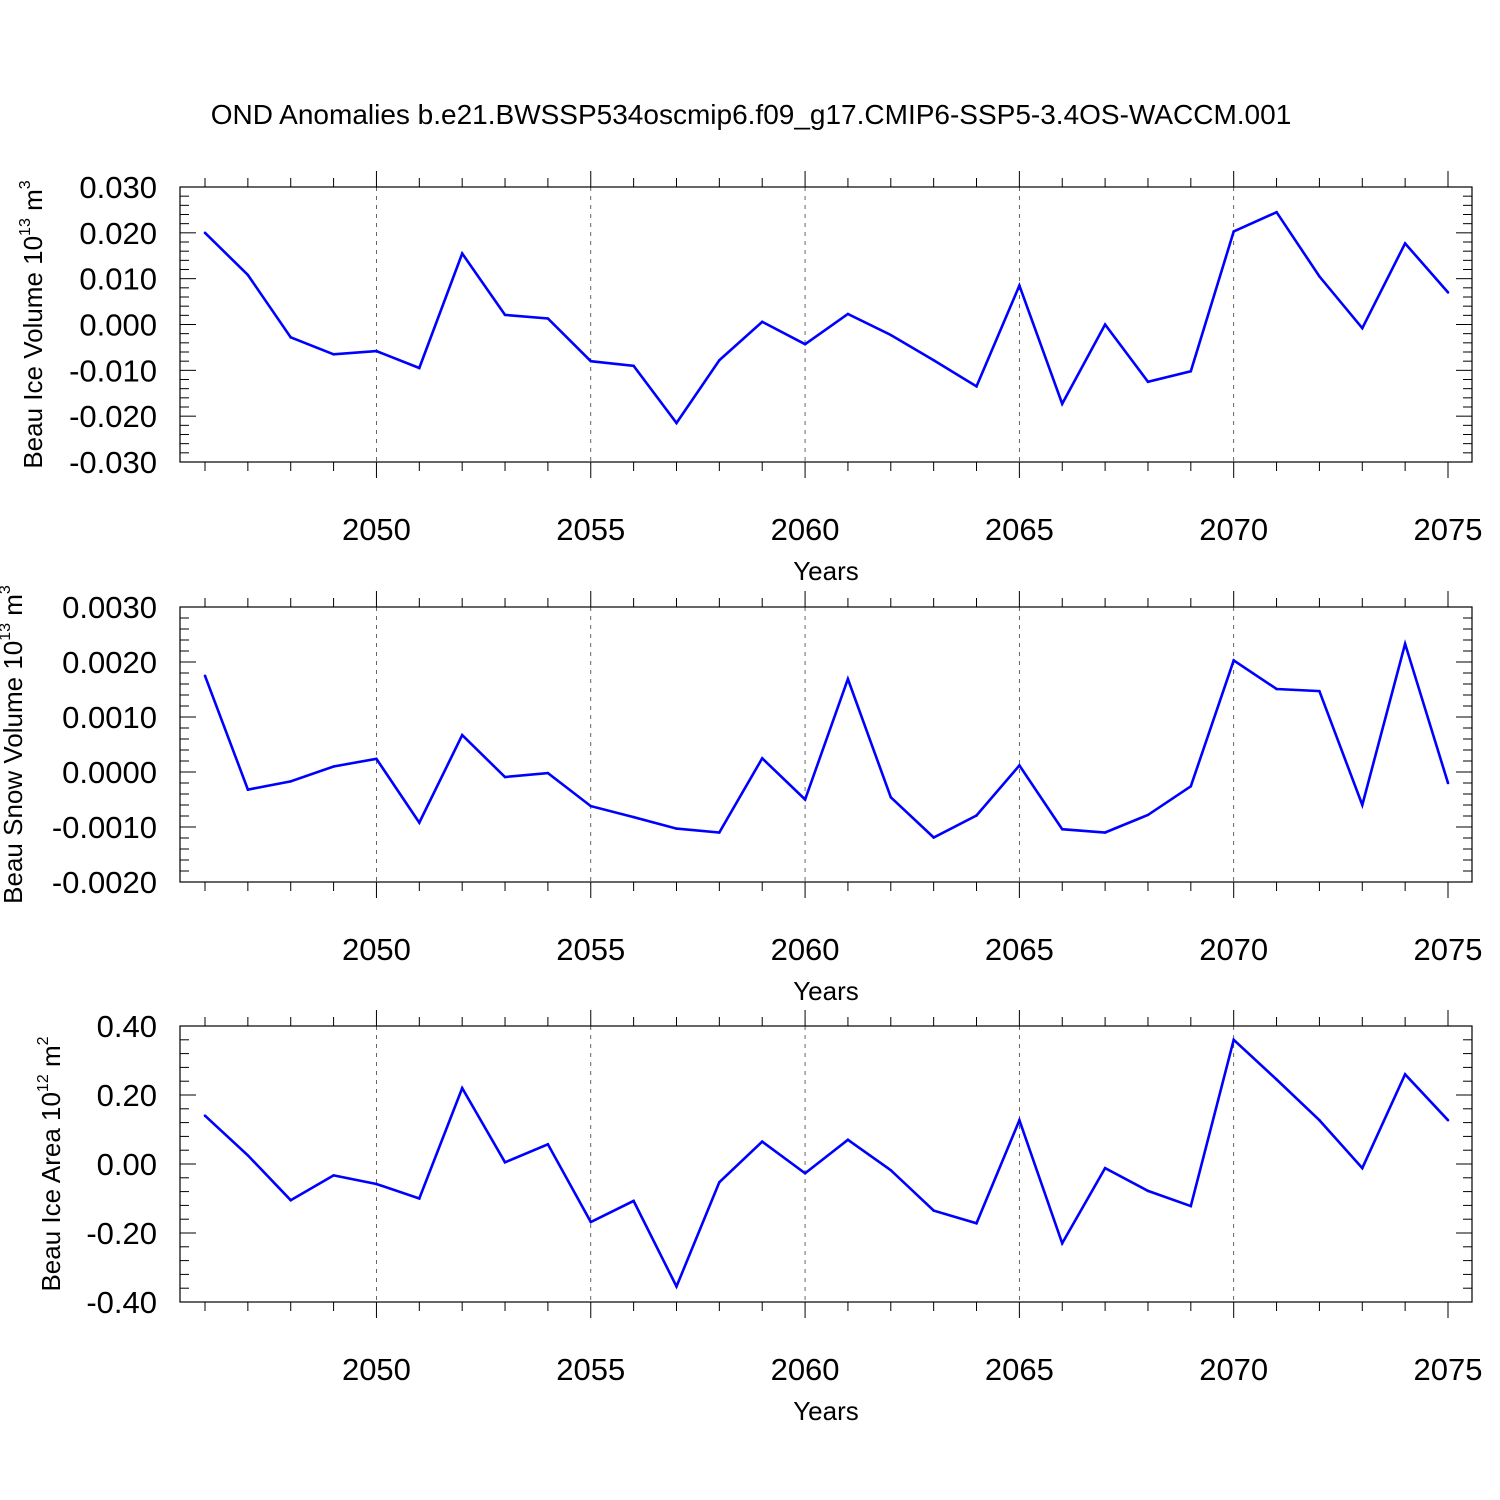 Image resolution: width=1500 pixels, height=1500 pixels. Describe the element at coordinates (121, 1233) in the screenshot. I see `y-tick-label: -0.20` at that location.